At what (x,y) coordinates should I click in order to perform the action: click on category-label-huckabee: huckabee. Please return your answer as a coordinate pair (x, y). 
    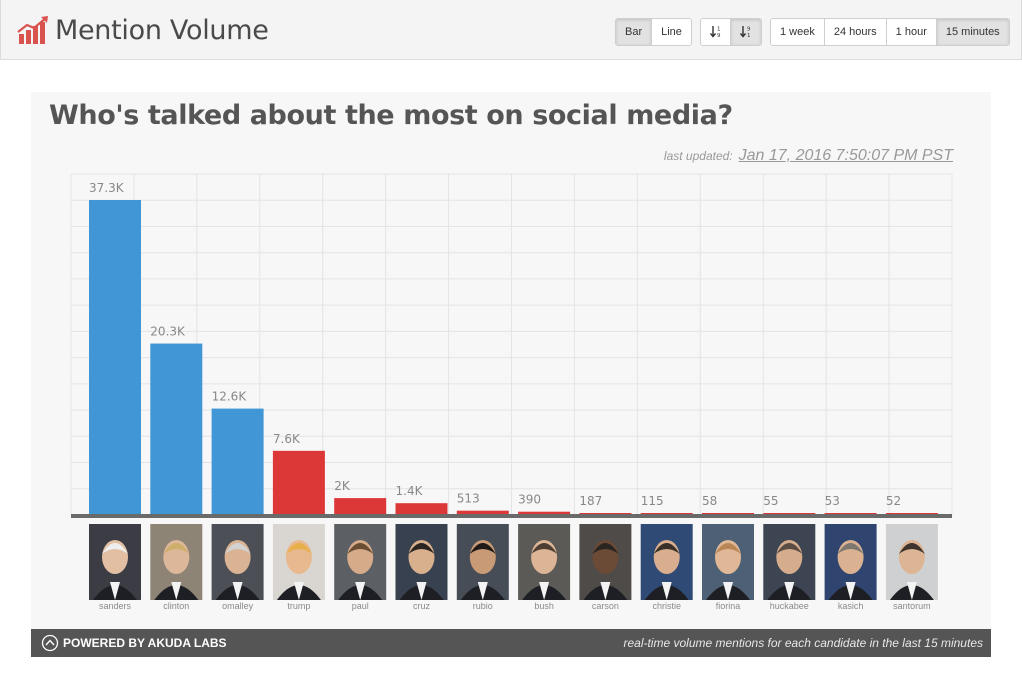
    Looking at the image, I should click on (789, 606).